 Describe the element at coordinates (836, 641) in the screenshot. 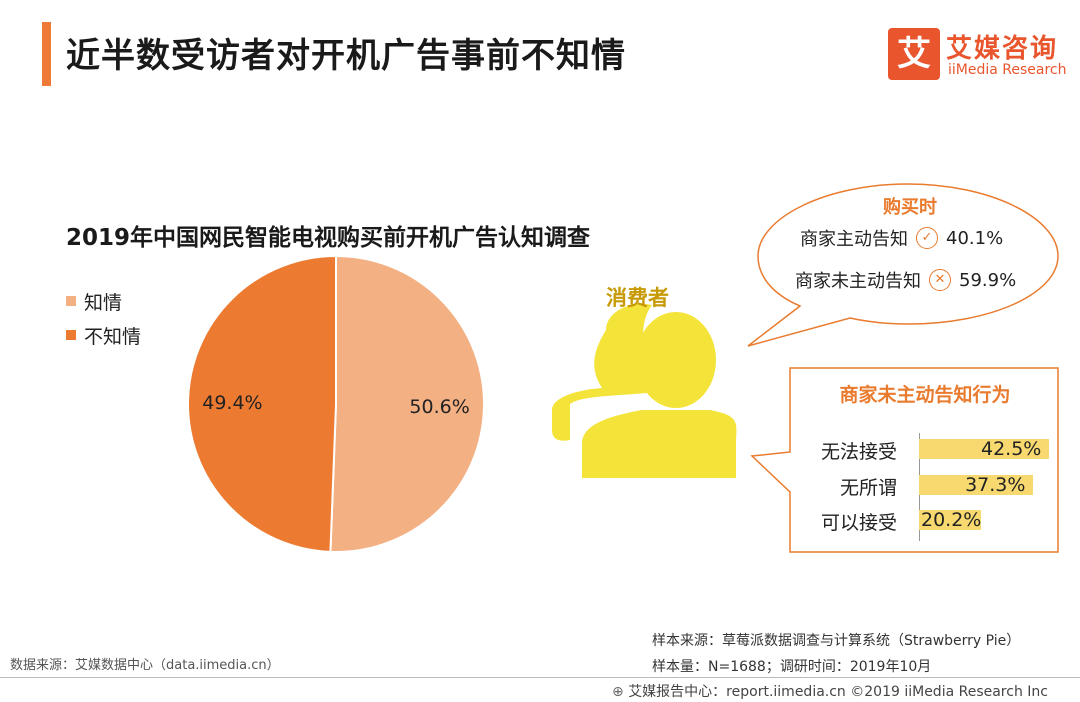

I see `sample-source: 样本来源：草莓派数据调查与计算系统（Strawberry Pie）` at that location.